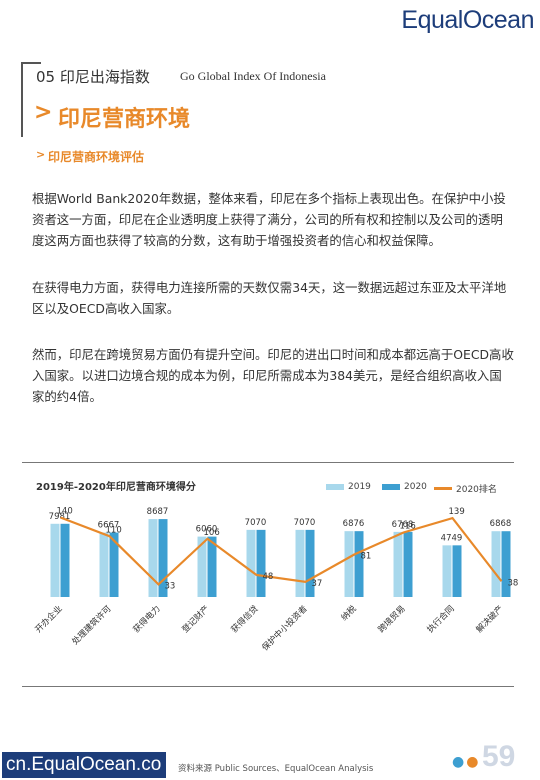 This screenshot has width=540, height=780. Describe the element at coordinates (116, 487) in the screenshot. I see `chart-title: 2019年-2020年印尼营商环境得分` at that location.